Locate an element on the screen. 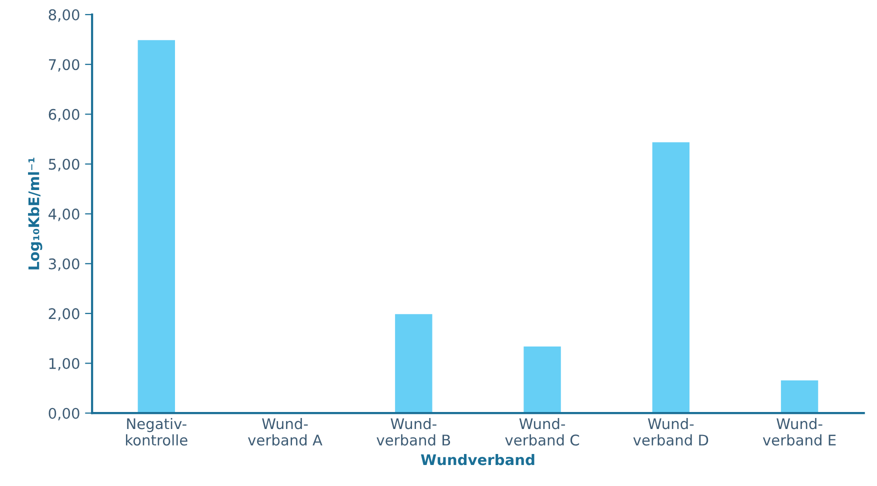 The image size is (877, 486). x-tick-label: Wund- verband A is located at coordinates (285, 432).